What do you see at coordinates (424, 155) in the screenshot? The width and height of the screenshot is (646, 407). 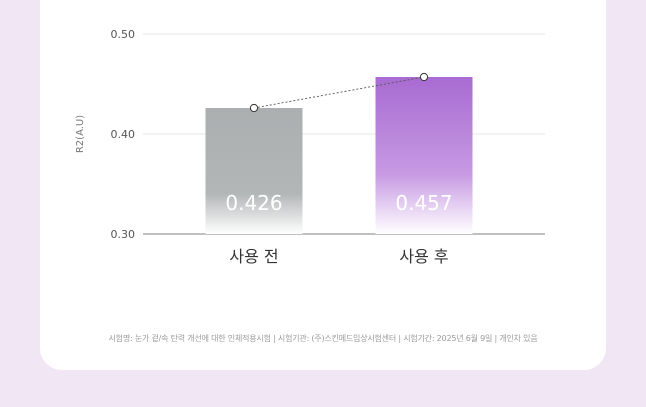 I see `bar-after` at bounding box center [424, 155].